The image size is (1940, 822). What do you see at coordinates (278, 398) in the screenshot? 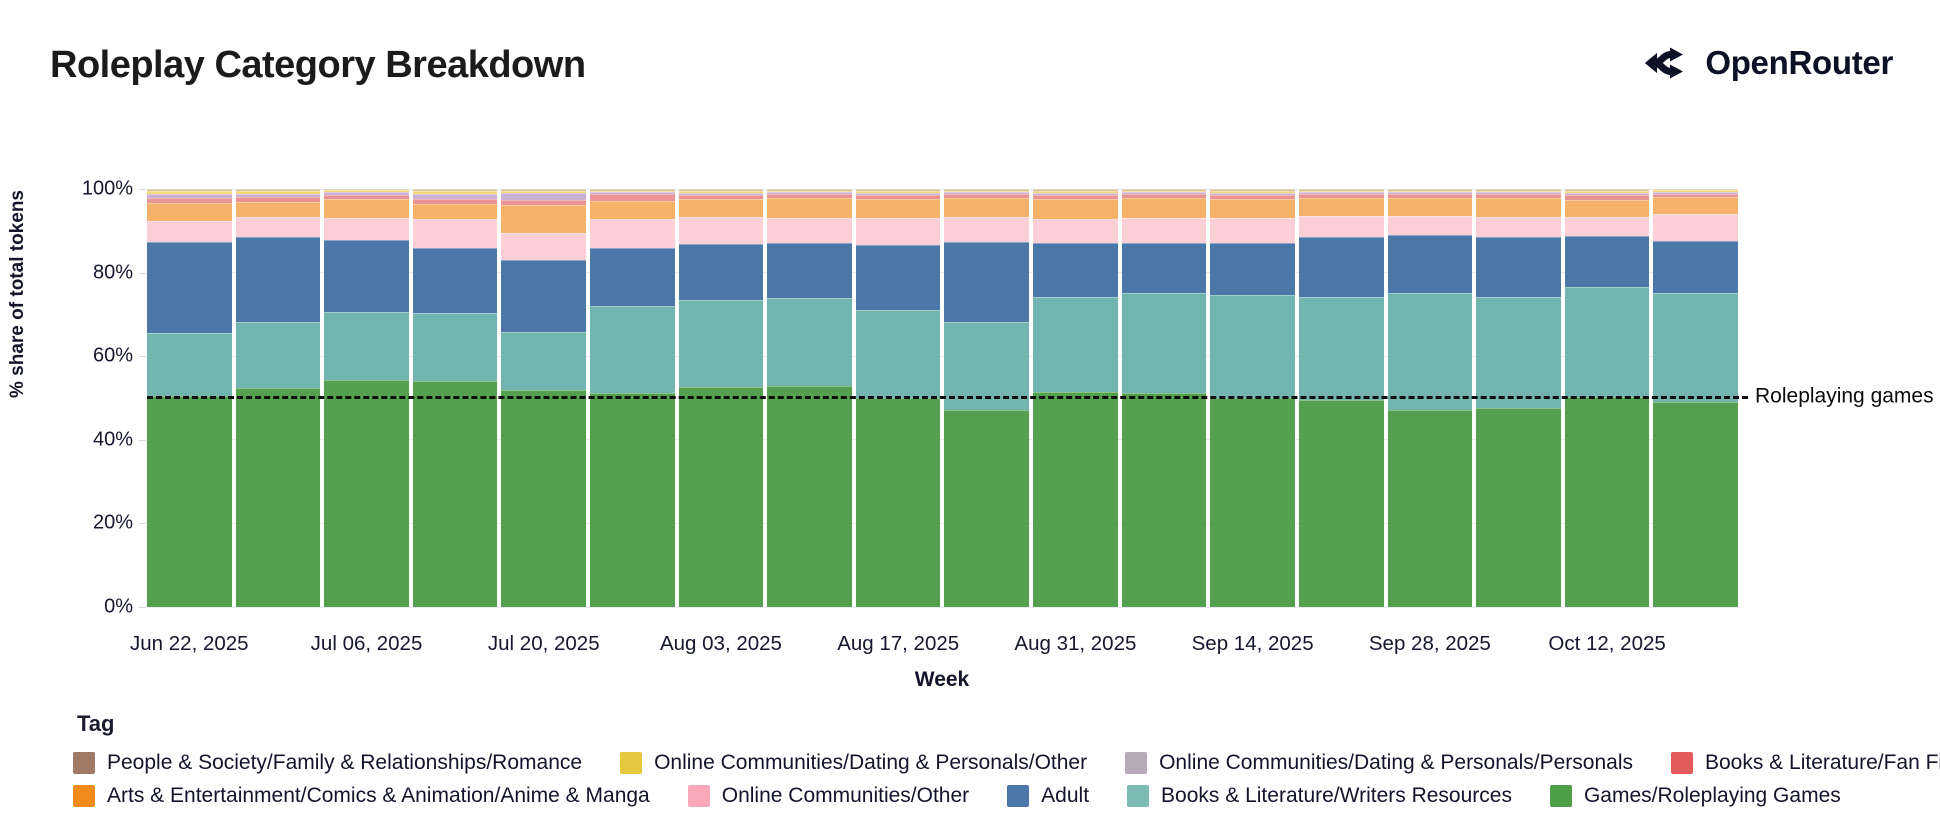
I see `bar-jun-29-2025` at bounding box center [278, 398].